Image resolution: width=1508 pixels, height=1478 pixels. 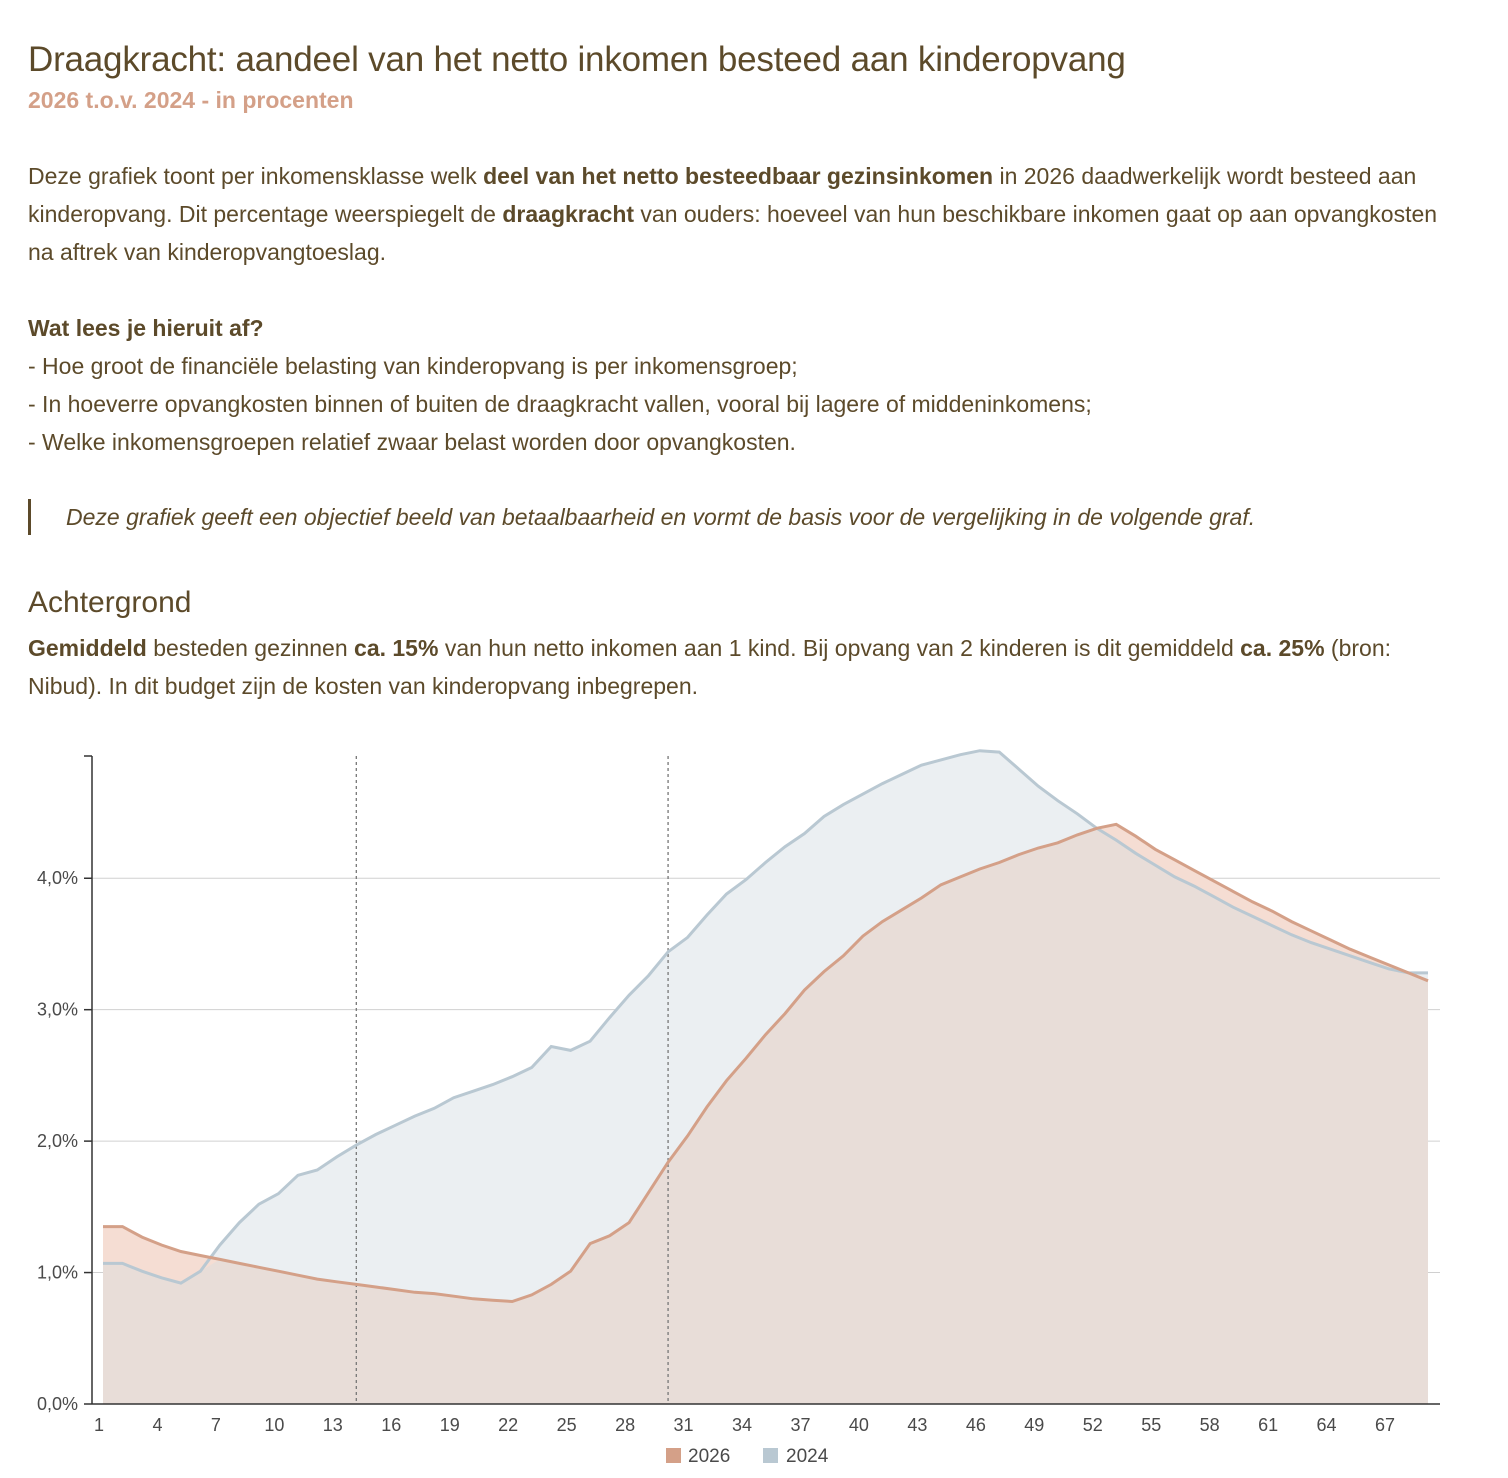 I want to click on x-tick-label: 34, so click(x=742, y=1425).